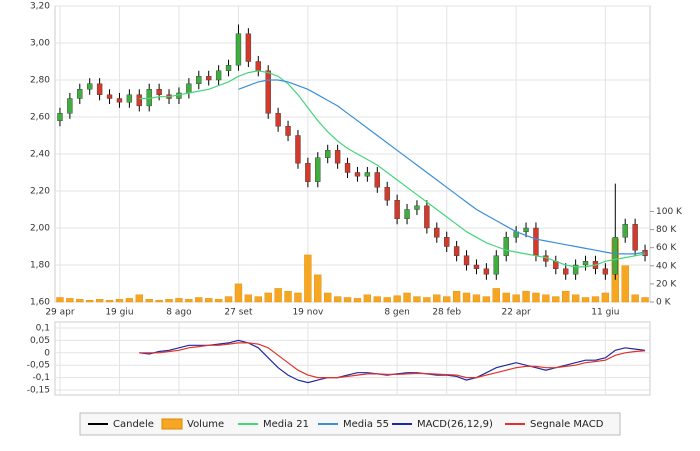 The width and height of the screenshot is (700, 451). I want to click on legend, so click(350, 424).